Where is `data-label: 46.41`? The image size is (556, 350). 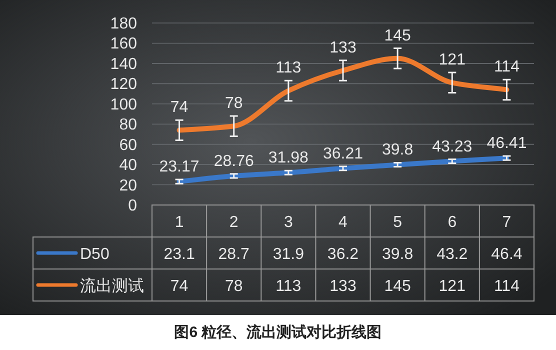
data-label: 46.41 is located at coordinates (506, 143).